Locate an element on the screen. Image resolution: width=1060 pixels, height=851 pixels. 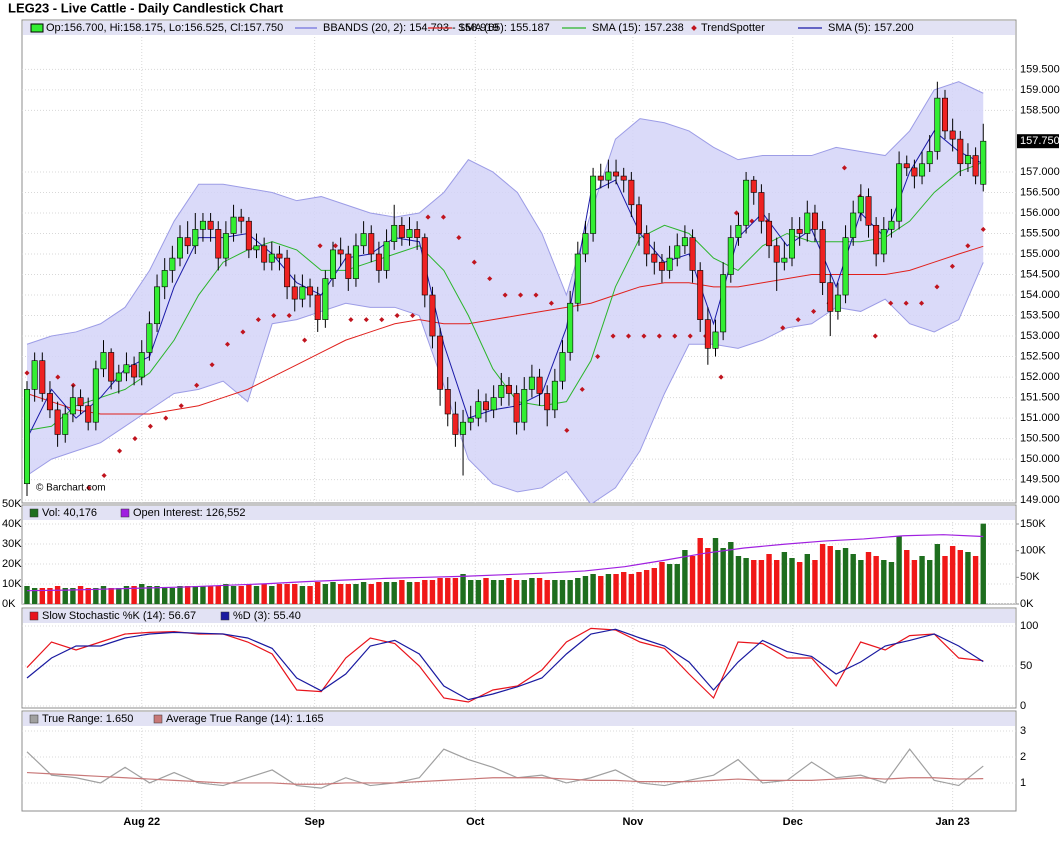
panel-frame is located at coordinates (519, 658).